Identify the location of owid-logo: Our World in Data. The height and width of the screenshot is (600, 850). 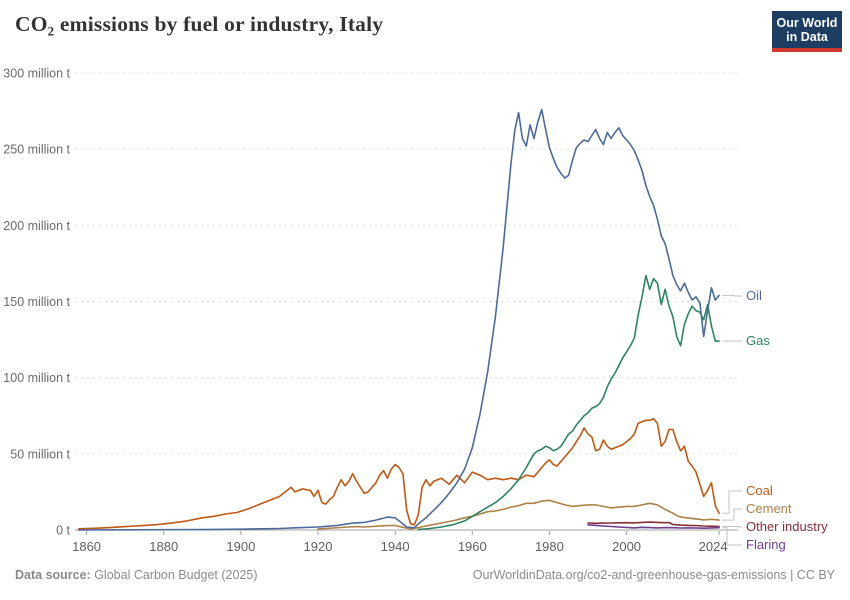
(807, 31).